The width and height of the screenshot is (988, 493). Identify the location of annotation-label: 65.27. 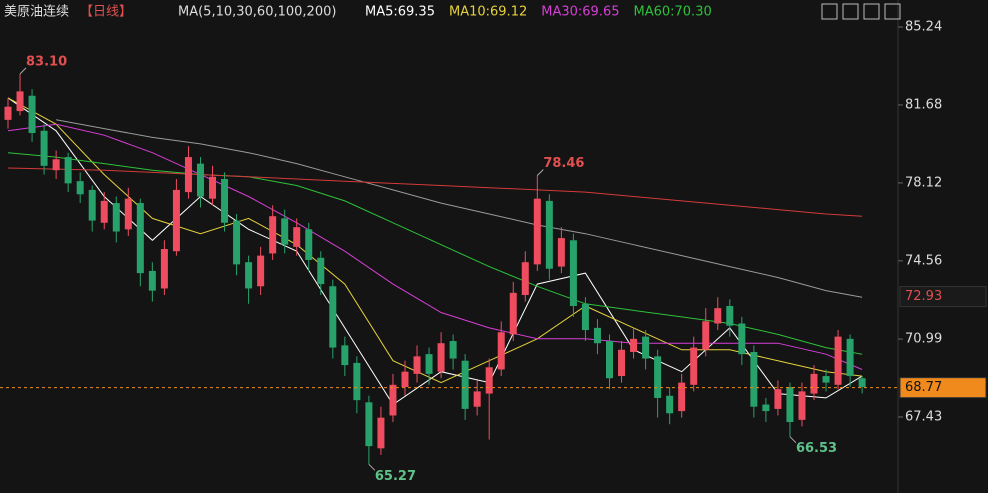
(395, 476).